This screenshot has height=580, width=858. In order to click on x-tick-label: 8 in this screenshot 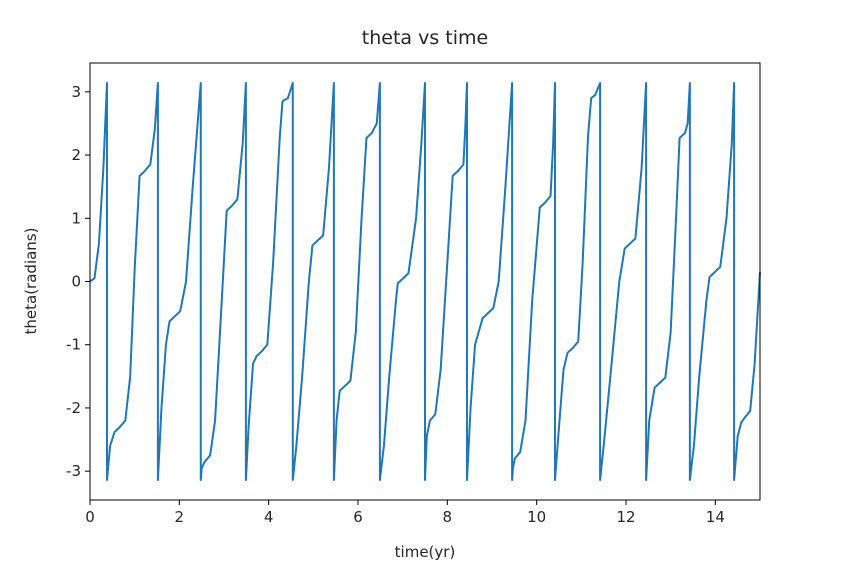, I will do `click(448, 517)`.